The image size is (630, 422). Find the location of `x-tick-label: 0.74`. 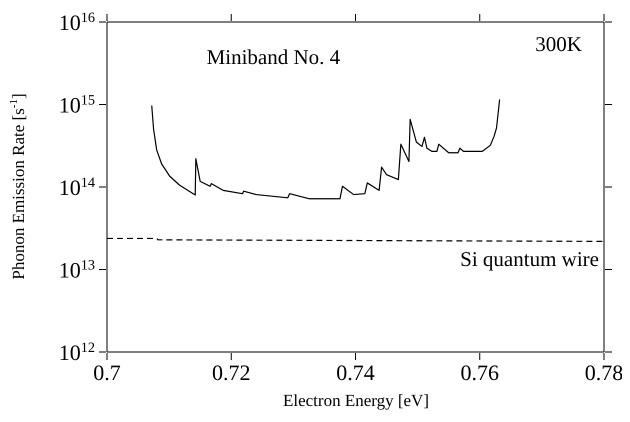

x-tick-label: 0.74 is located at coordinates (355, 372).